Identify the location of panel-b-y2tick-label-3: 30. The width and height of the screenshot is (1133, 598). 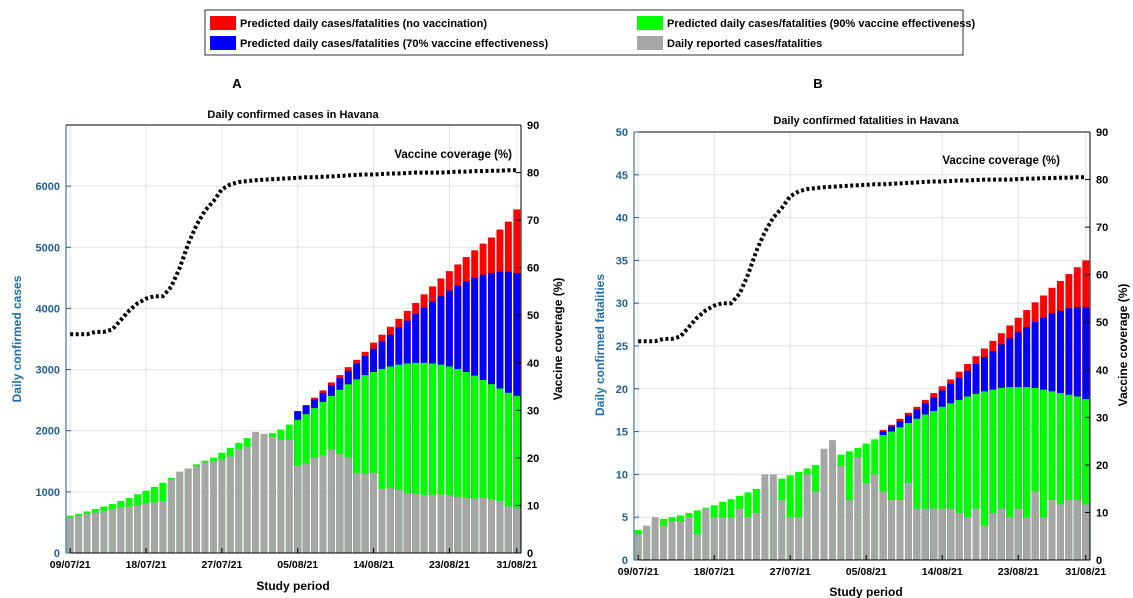
(1102, 418).